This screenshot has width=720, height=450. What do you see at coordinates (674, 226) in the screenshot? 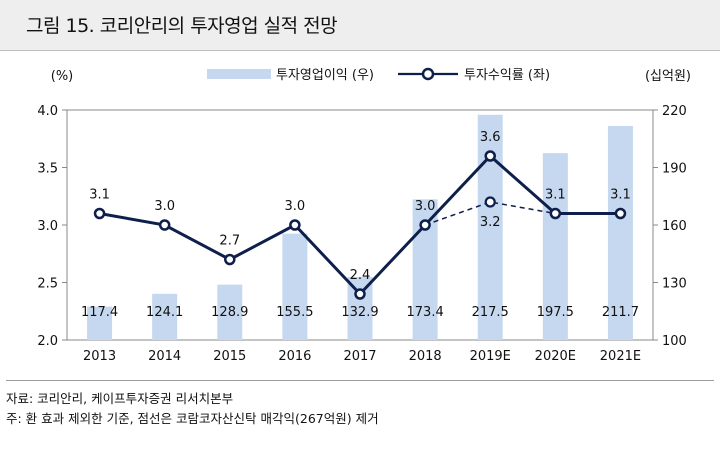
I see `right-axis-tick-label: 160` at bounding box center [674, 226].